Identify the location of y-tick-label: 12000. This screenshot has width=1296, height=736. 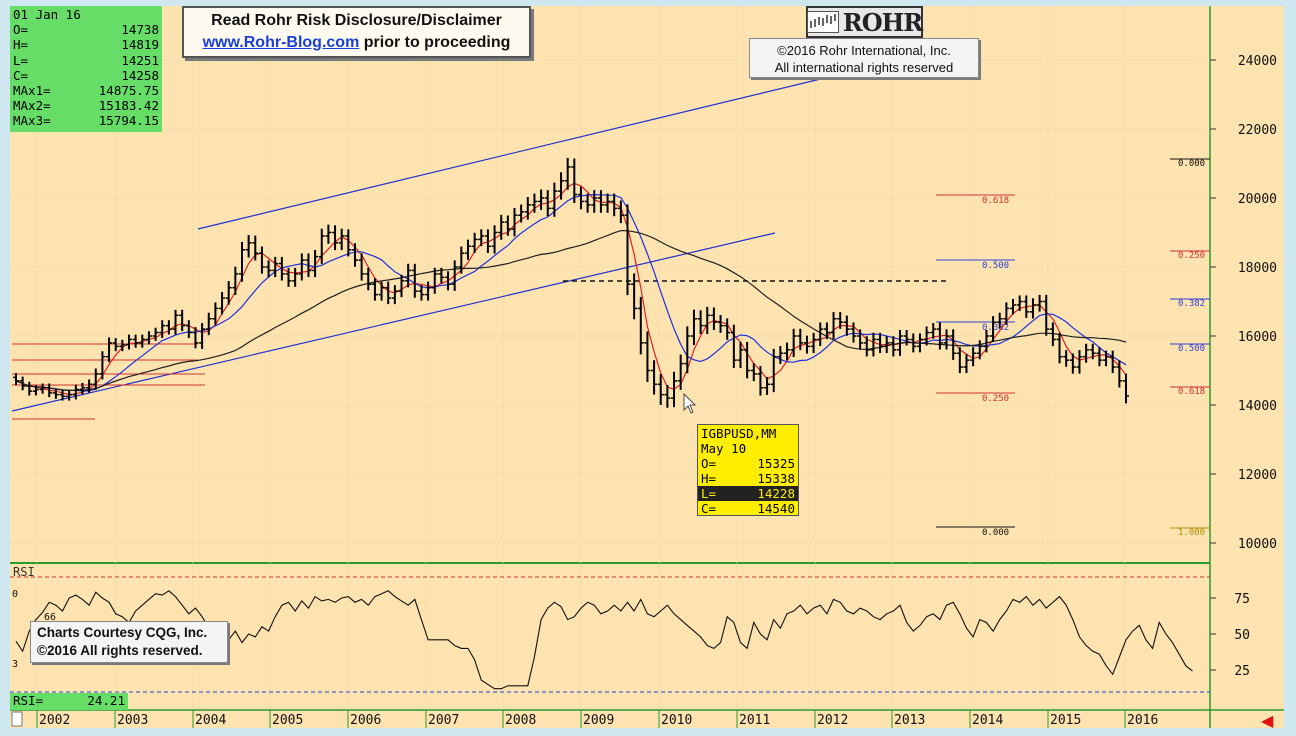
(1257, 475).